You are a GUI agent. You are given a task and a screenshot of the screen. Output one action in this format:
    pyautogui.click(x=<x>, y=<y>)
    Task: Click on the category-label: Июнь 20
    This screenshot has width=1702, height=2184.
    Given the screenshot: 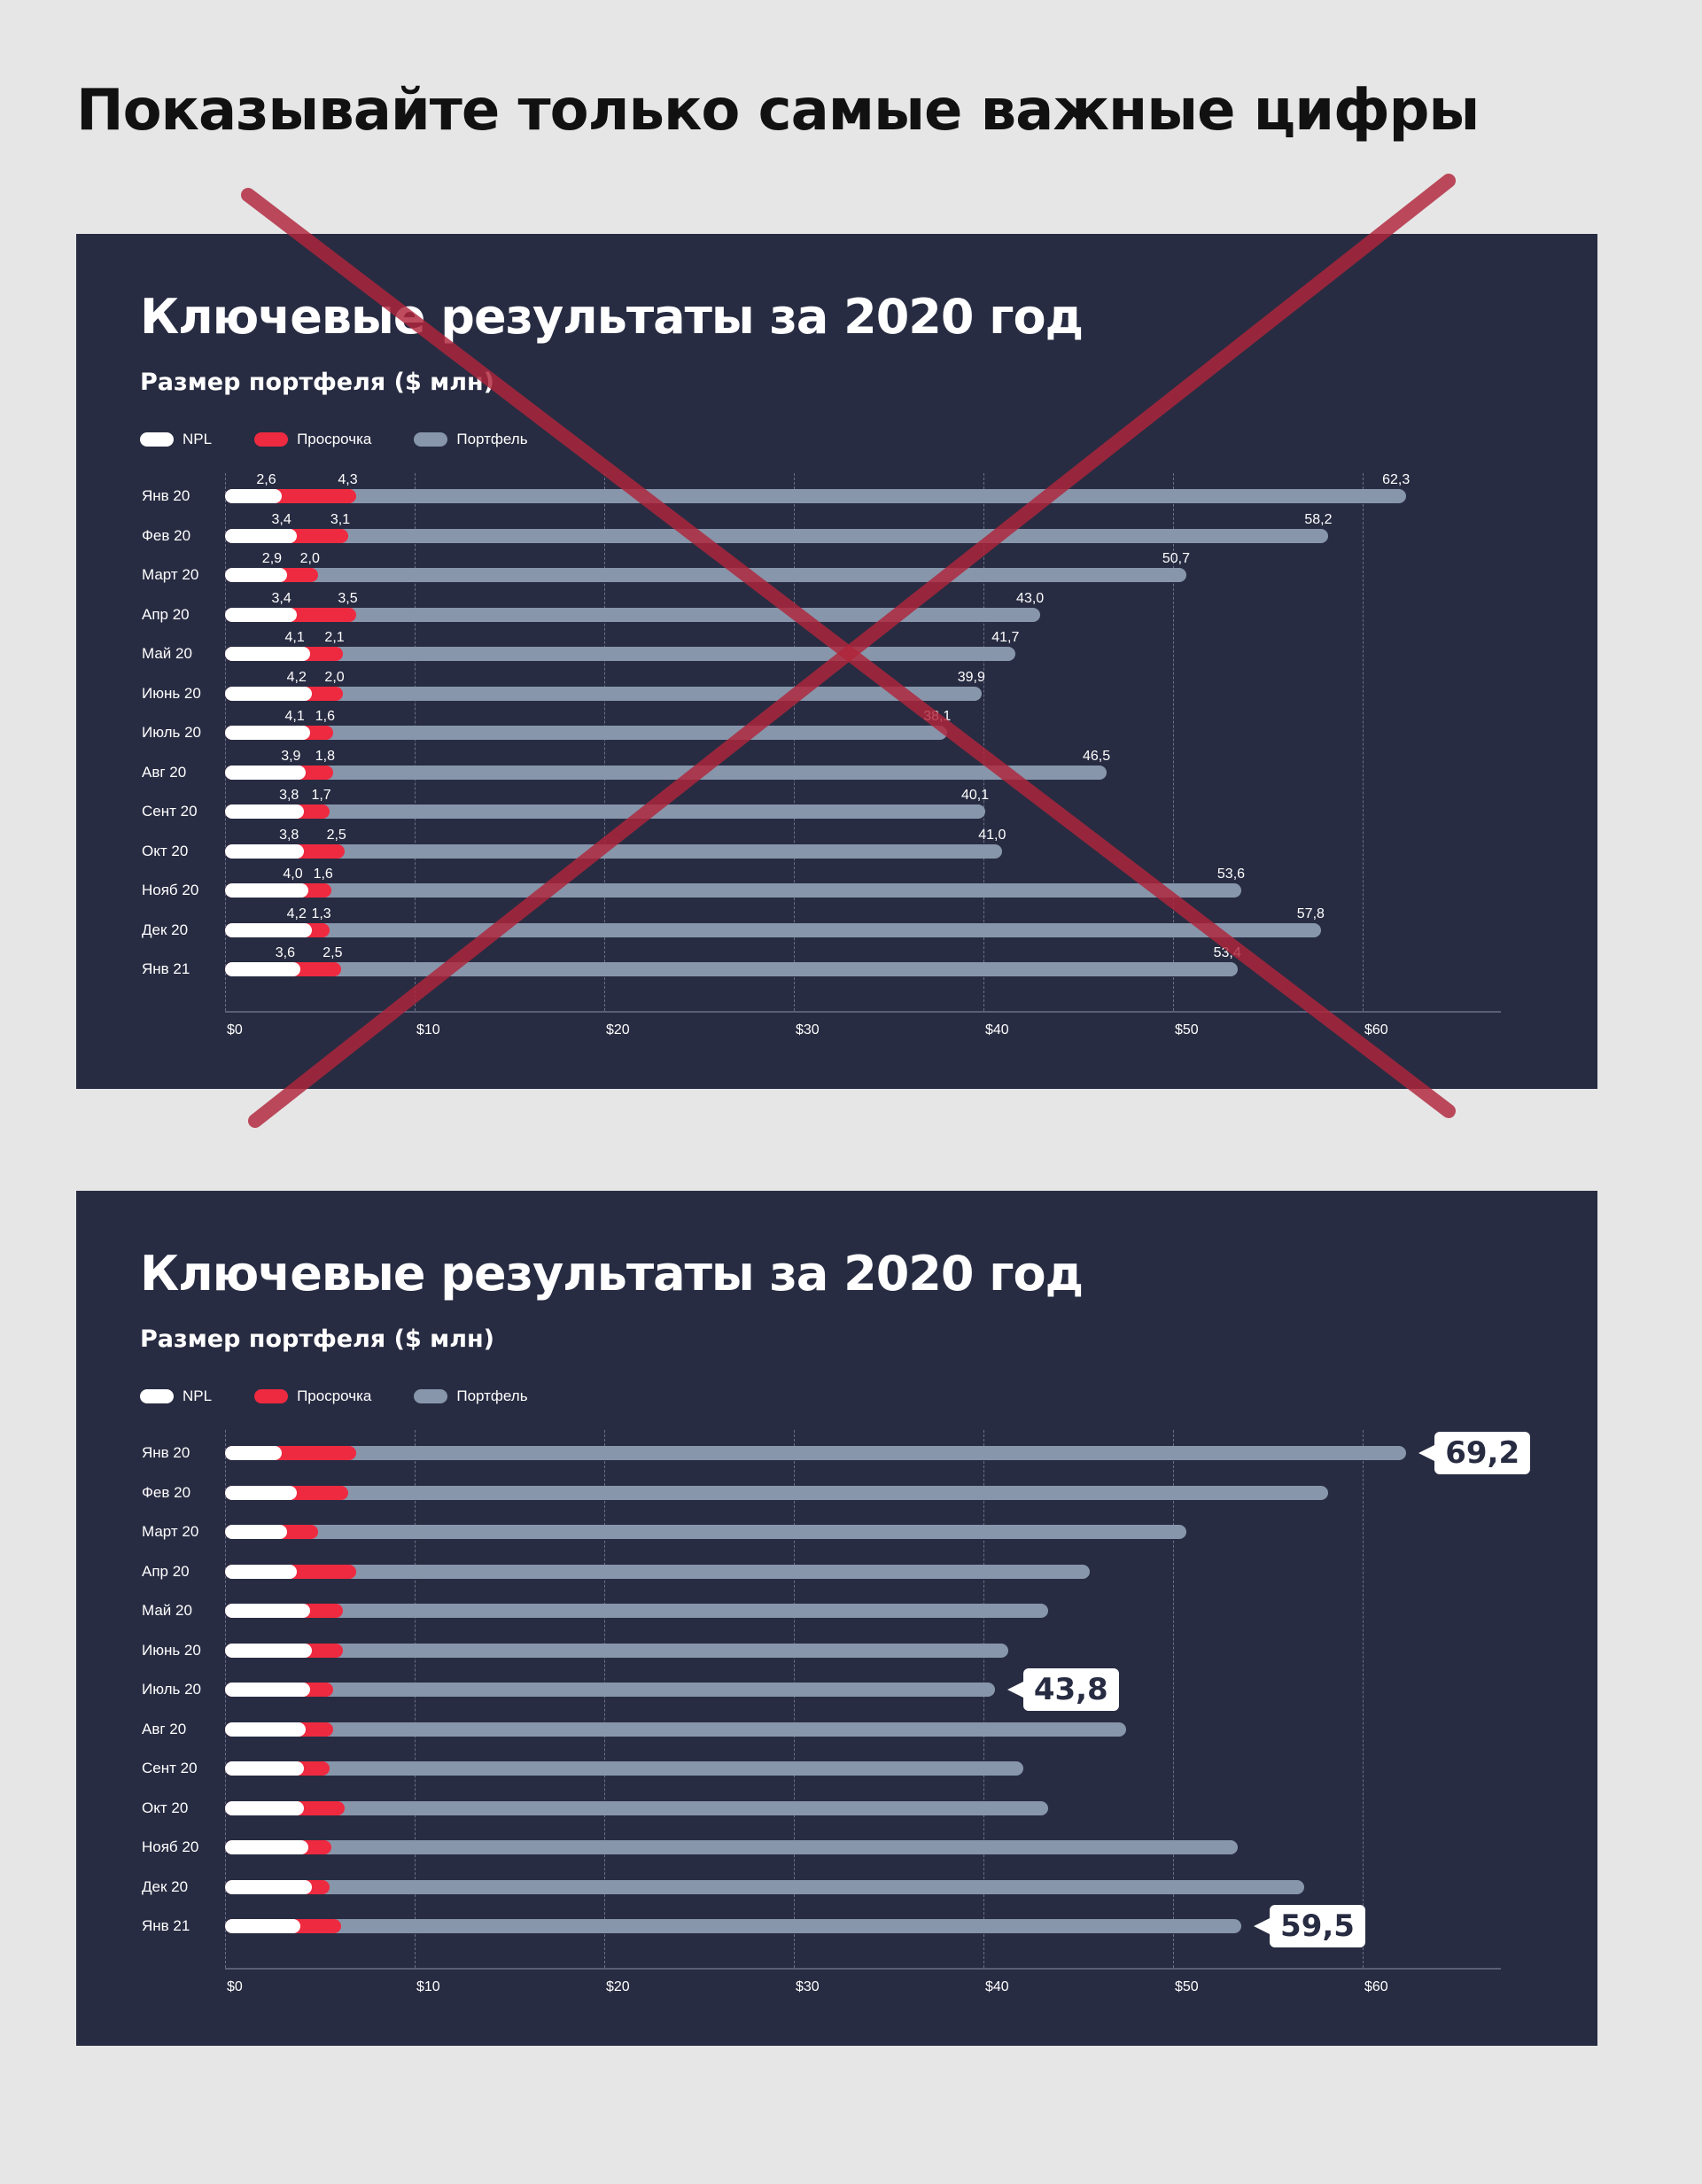 What is the action you would take?
    pyautogui.click(x=171, y=693)
    